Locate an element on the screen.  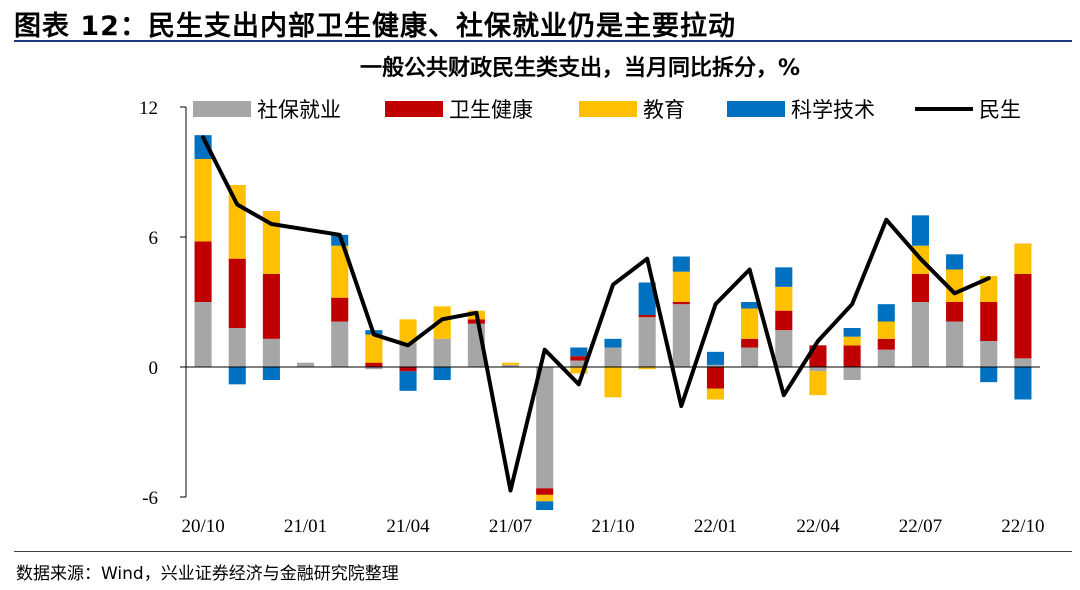
y-tick-label: 0 is located at coordinates (154, 368).